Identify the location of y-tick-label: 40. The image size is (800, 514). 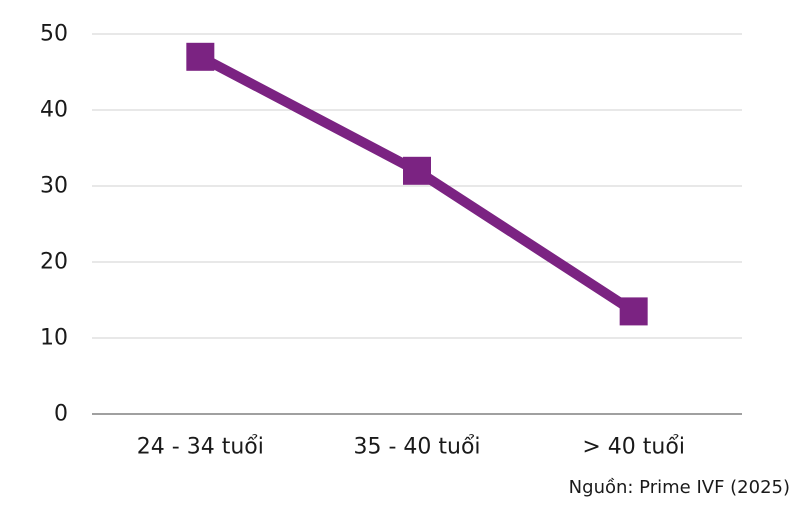
(54, 110).